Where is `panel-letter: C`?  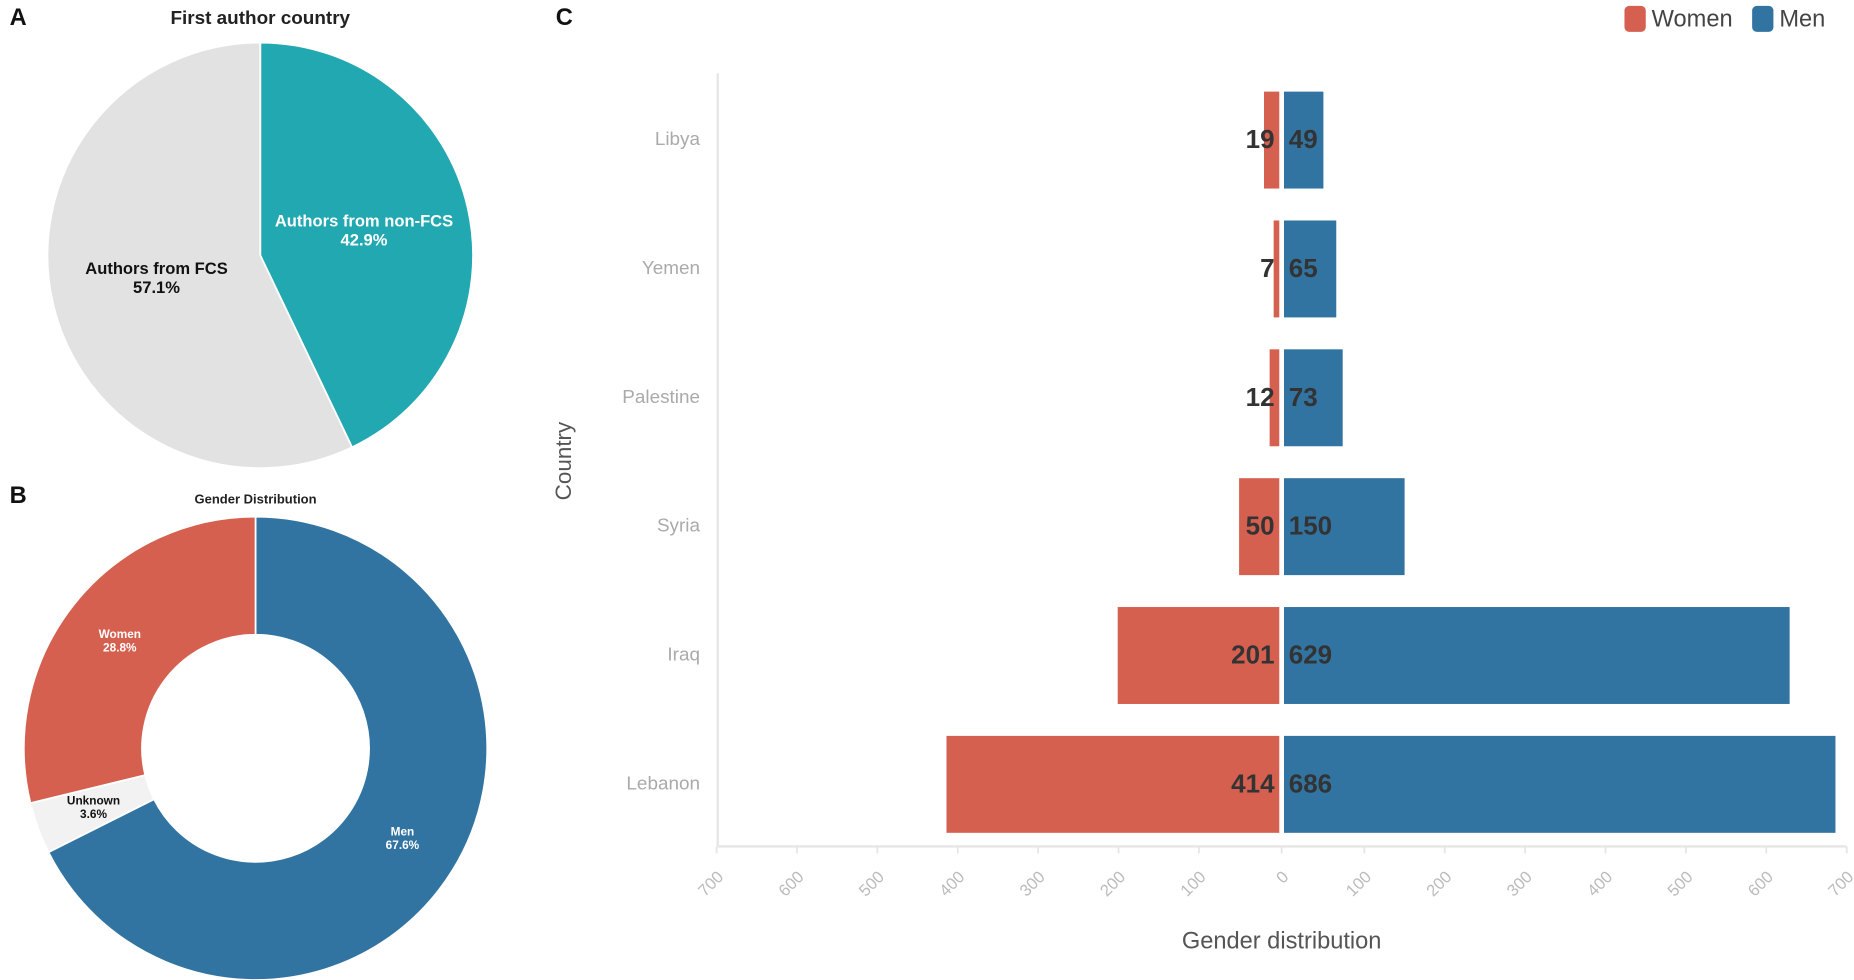 panel-letter: C is located at coordinates (564, 18).